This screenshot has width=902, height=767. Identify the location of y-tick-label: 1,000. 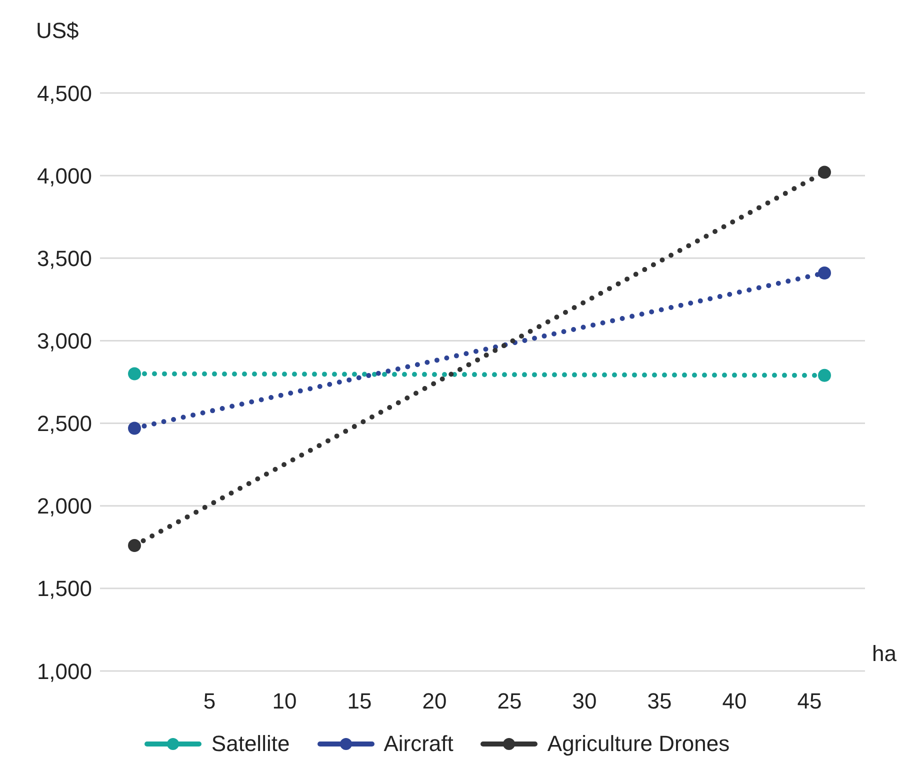
(64, 671).